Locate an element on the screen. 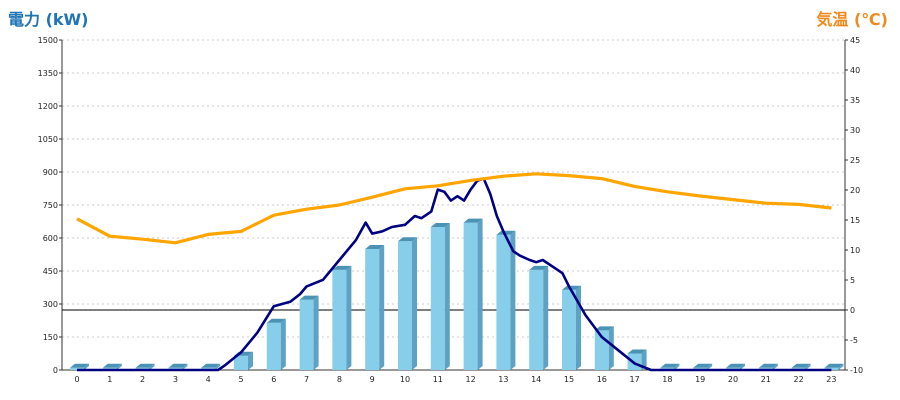  y-left-tick-label: 300 is located at coordinates (50, 304).